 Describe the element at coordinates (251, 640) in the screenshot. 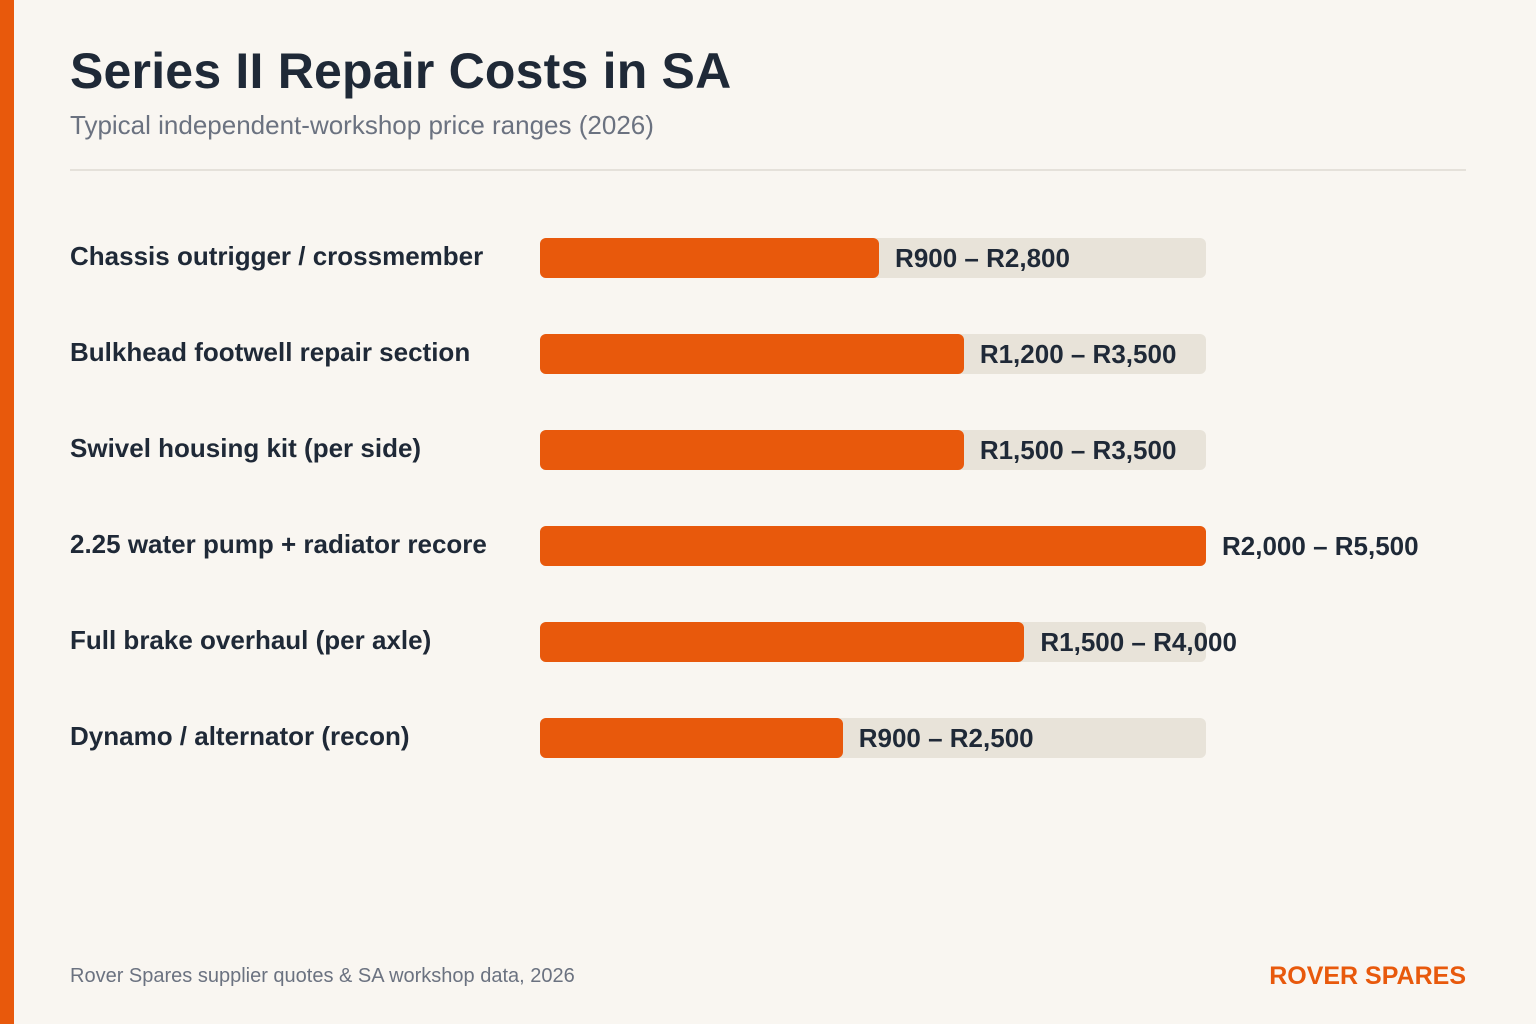

I see `category-label: Full brake overhaul (per axle)` at that location.